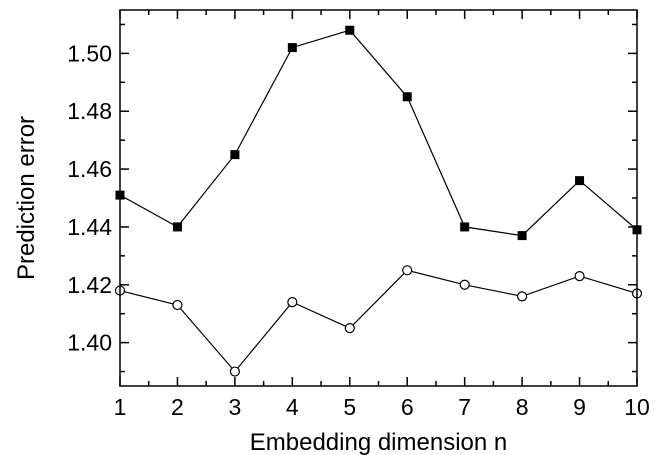  I want to click on x-tick-label: 5, so click(349, 407).